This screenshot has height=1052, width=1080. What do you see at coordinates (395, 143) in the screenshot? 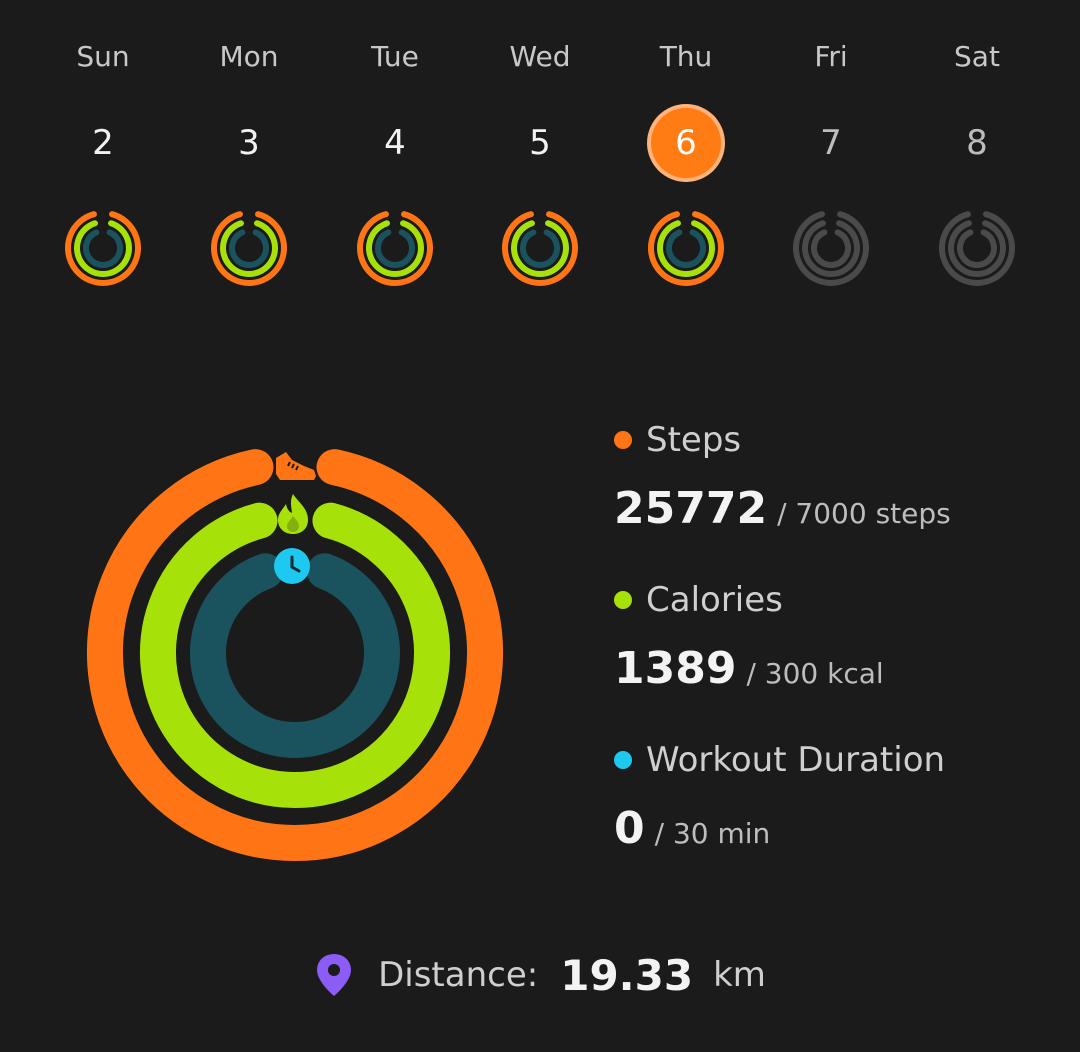
I see `day-date: 4` at bounding box center [395, 143].